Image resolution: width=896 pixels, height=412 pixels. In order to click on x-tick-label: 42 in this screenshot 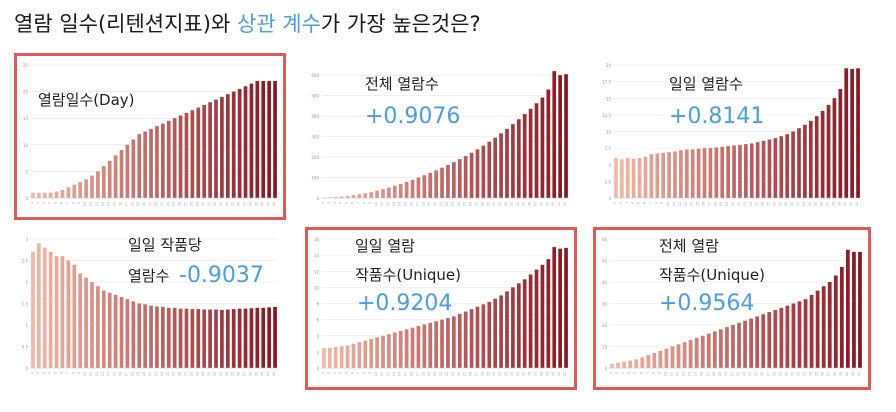, I will do `click(274, 374)`.